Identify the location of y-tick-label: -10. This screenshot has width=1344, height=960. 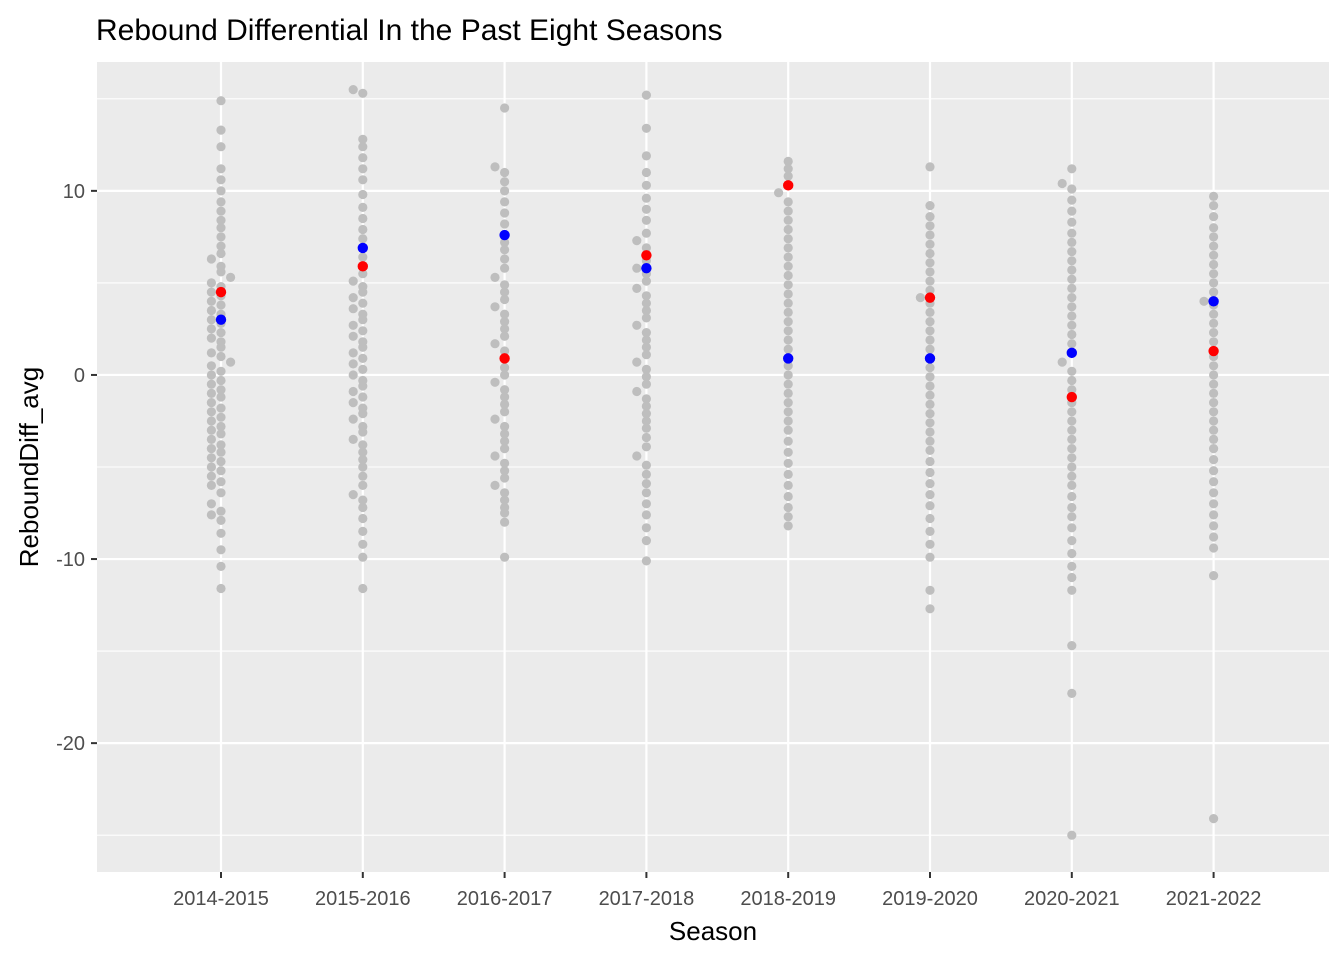
(70, 560).